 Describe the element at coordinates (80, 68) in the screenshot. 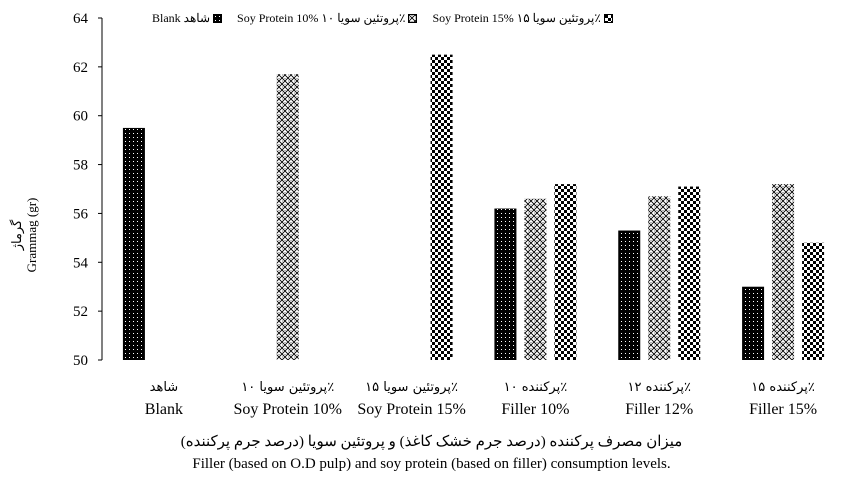

I see `y-tick-label: 62` at that location.